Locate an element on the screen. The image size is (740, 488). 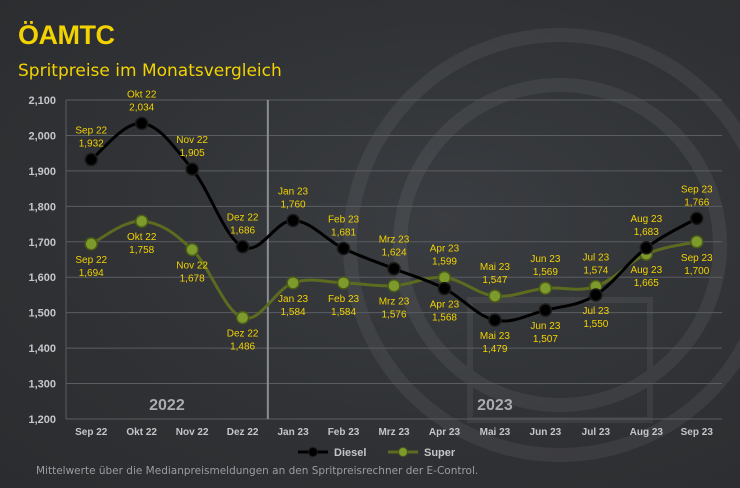
diesel-label-month: Sep 22 is located at coordinates (91, 131).